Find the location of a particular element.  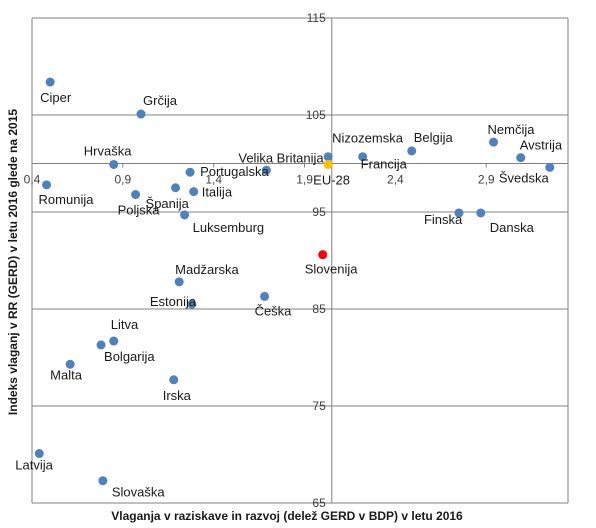

point-label: Francija is located at coordinates (384, 164).